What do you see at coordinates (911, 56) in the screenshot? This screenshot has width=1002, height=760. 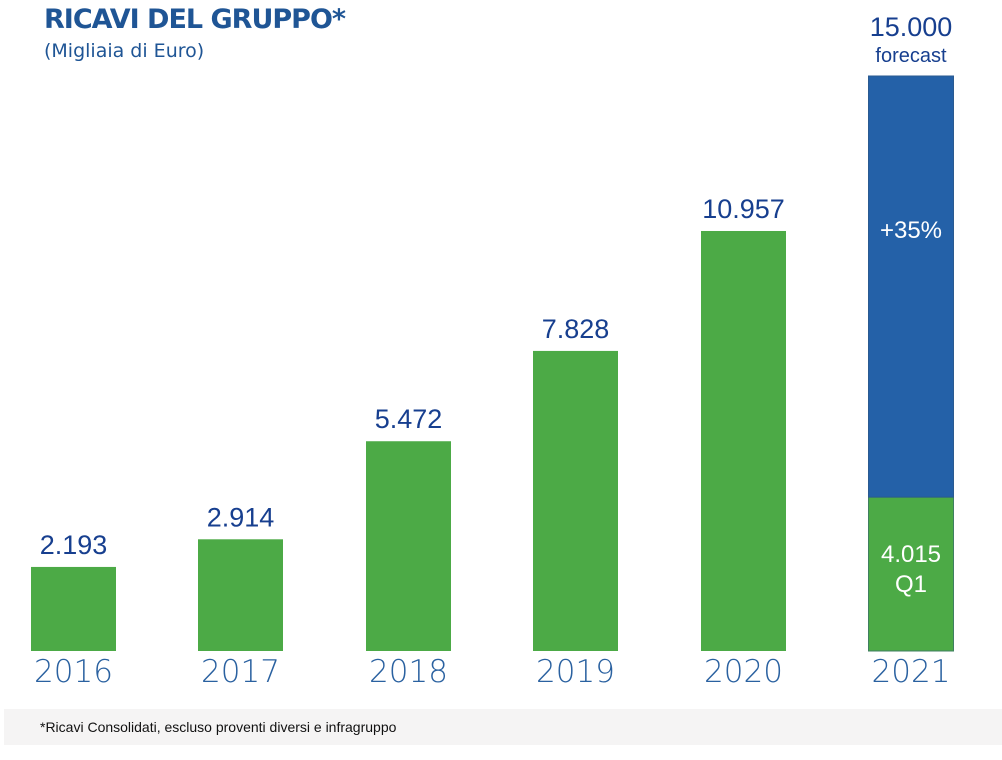 I see `forecast-label: forecast` at bounding box center [911, 56].